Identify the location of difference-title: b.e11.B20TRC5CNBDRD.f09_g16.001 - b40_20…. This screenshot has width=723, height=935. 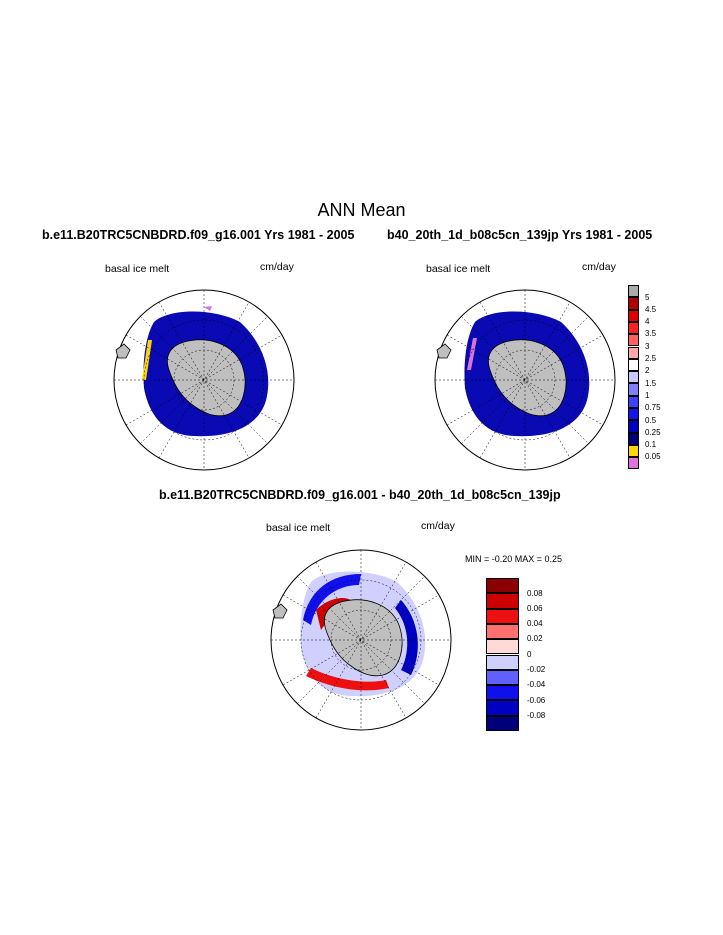
(360, 495).